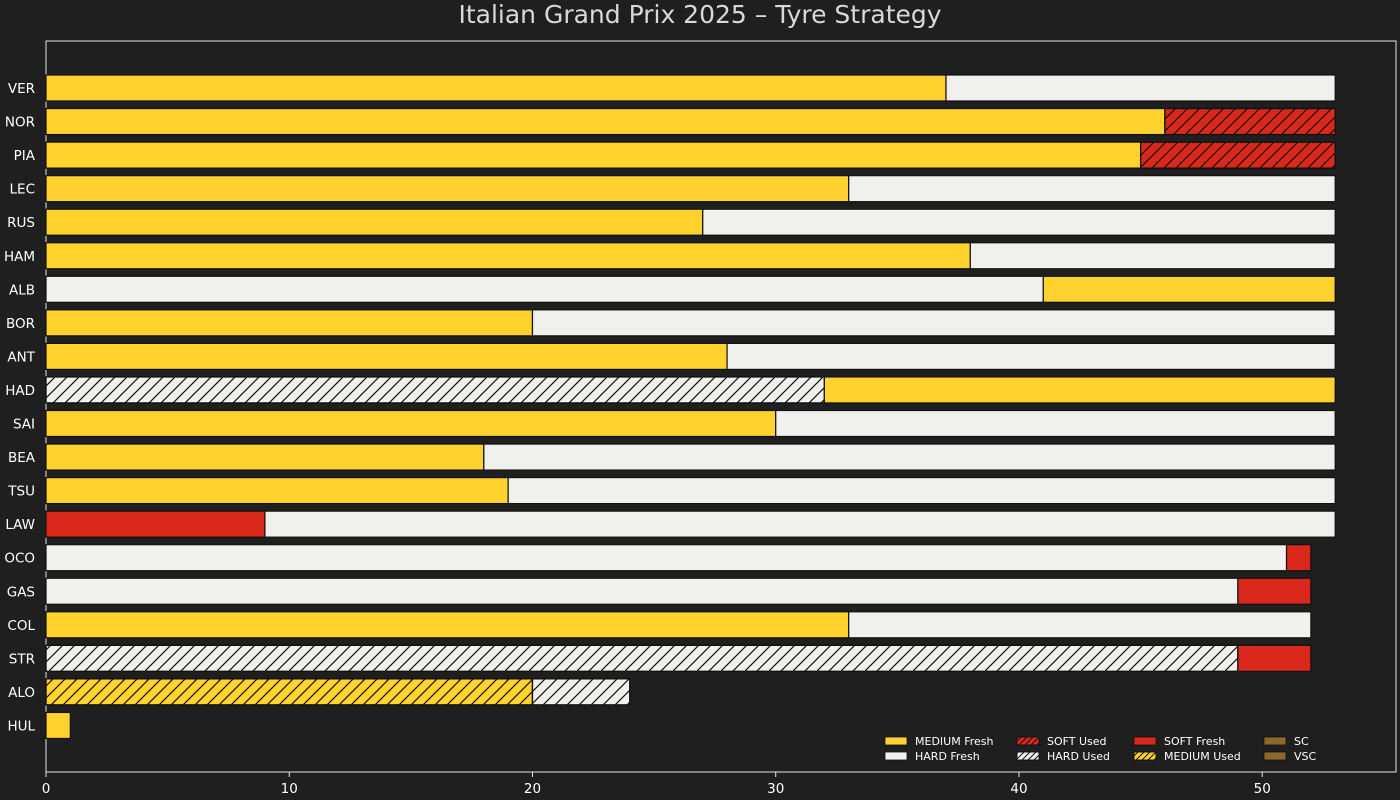 The image size is (1400, 800). Describe the element at coordinates (22, 290) in the screenshot. I see `y-tick-alb: ALB` at that location.